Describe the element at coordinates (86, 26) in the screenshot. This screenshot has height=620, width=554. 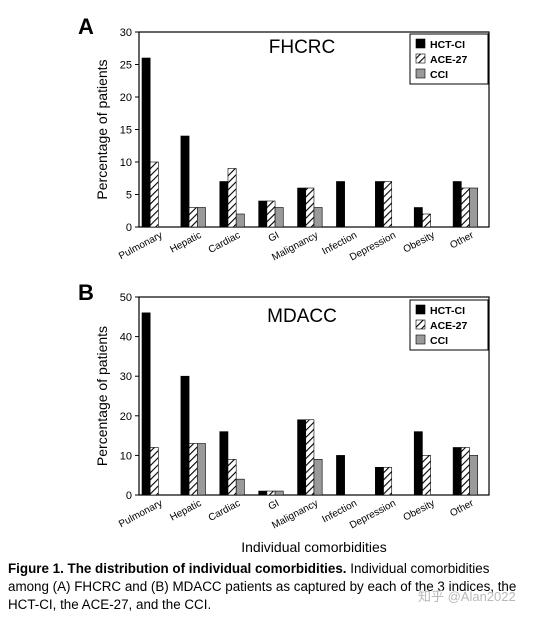
I see `panel-a-letter: A` at that location.